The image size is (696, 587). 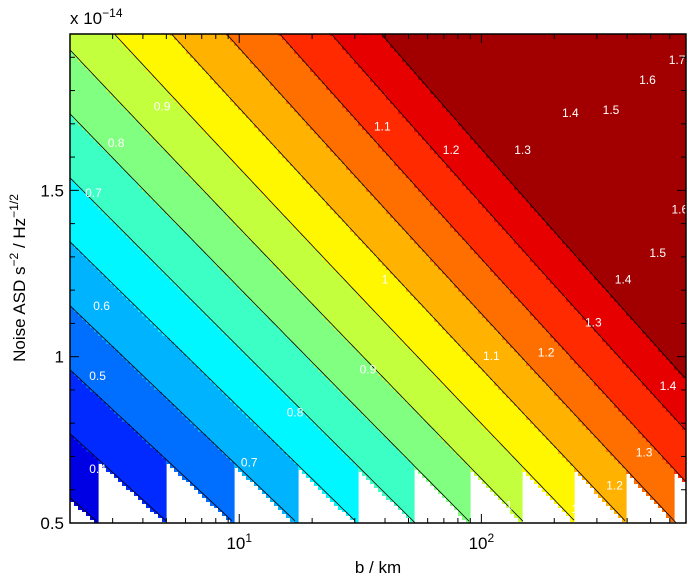 What do you see at coordinates (611, 110) in the screenshot?
I see `contour-label: 1.5` at bounding box center [611, 110].